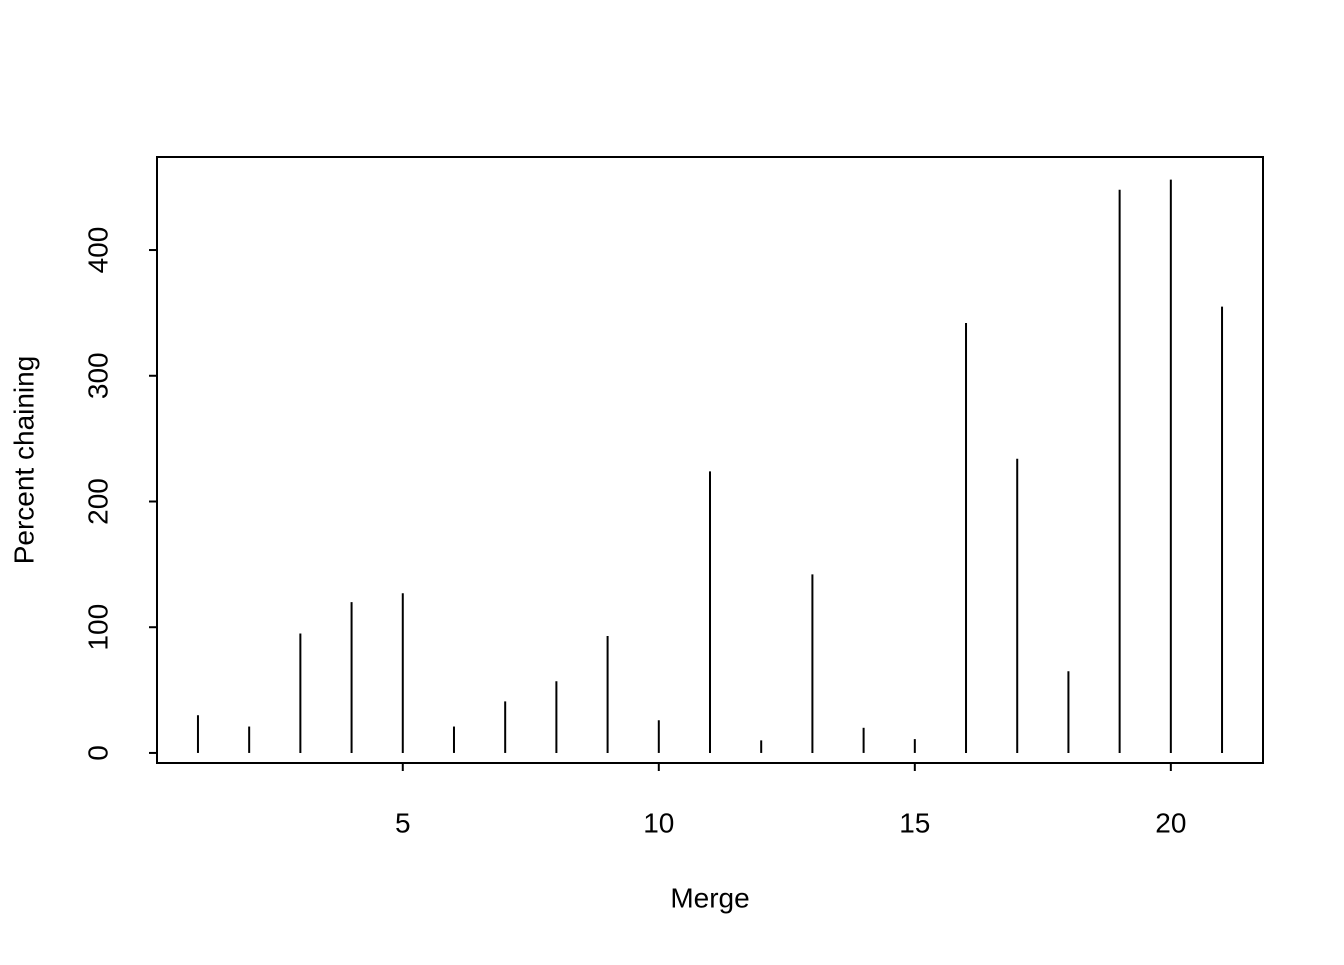 The width and height of the screenshot is (1344, 965). I want to click on y-tick-label: 300, so click(97, 375).